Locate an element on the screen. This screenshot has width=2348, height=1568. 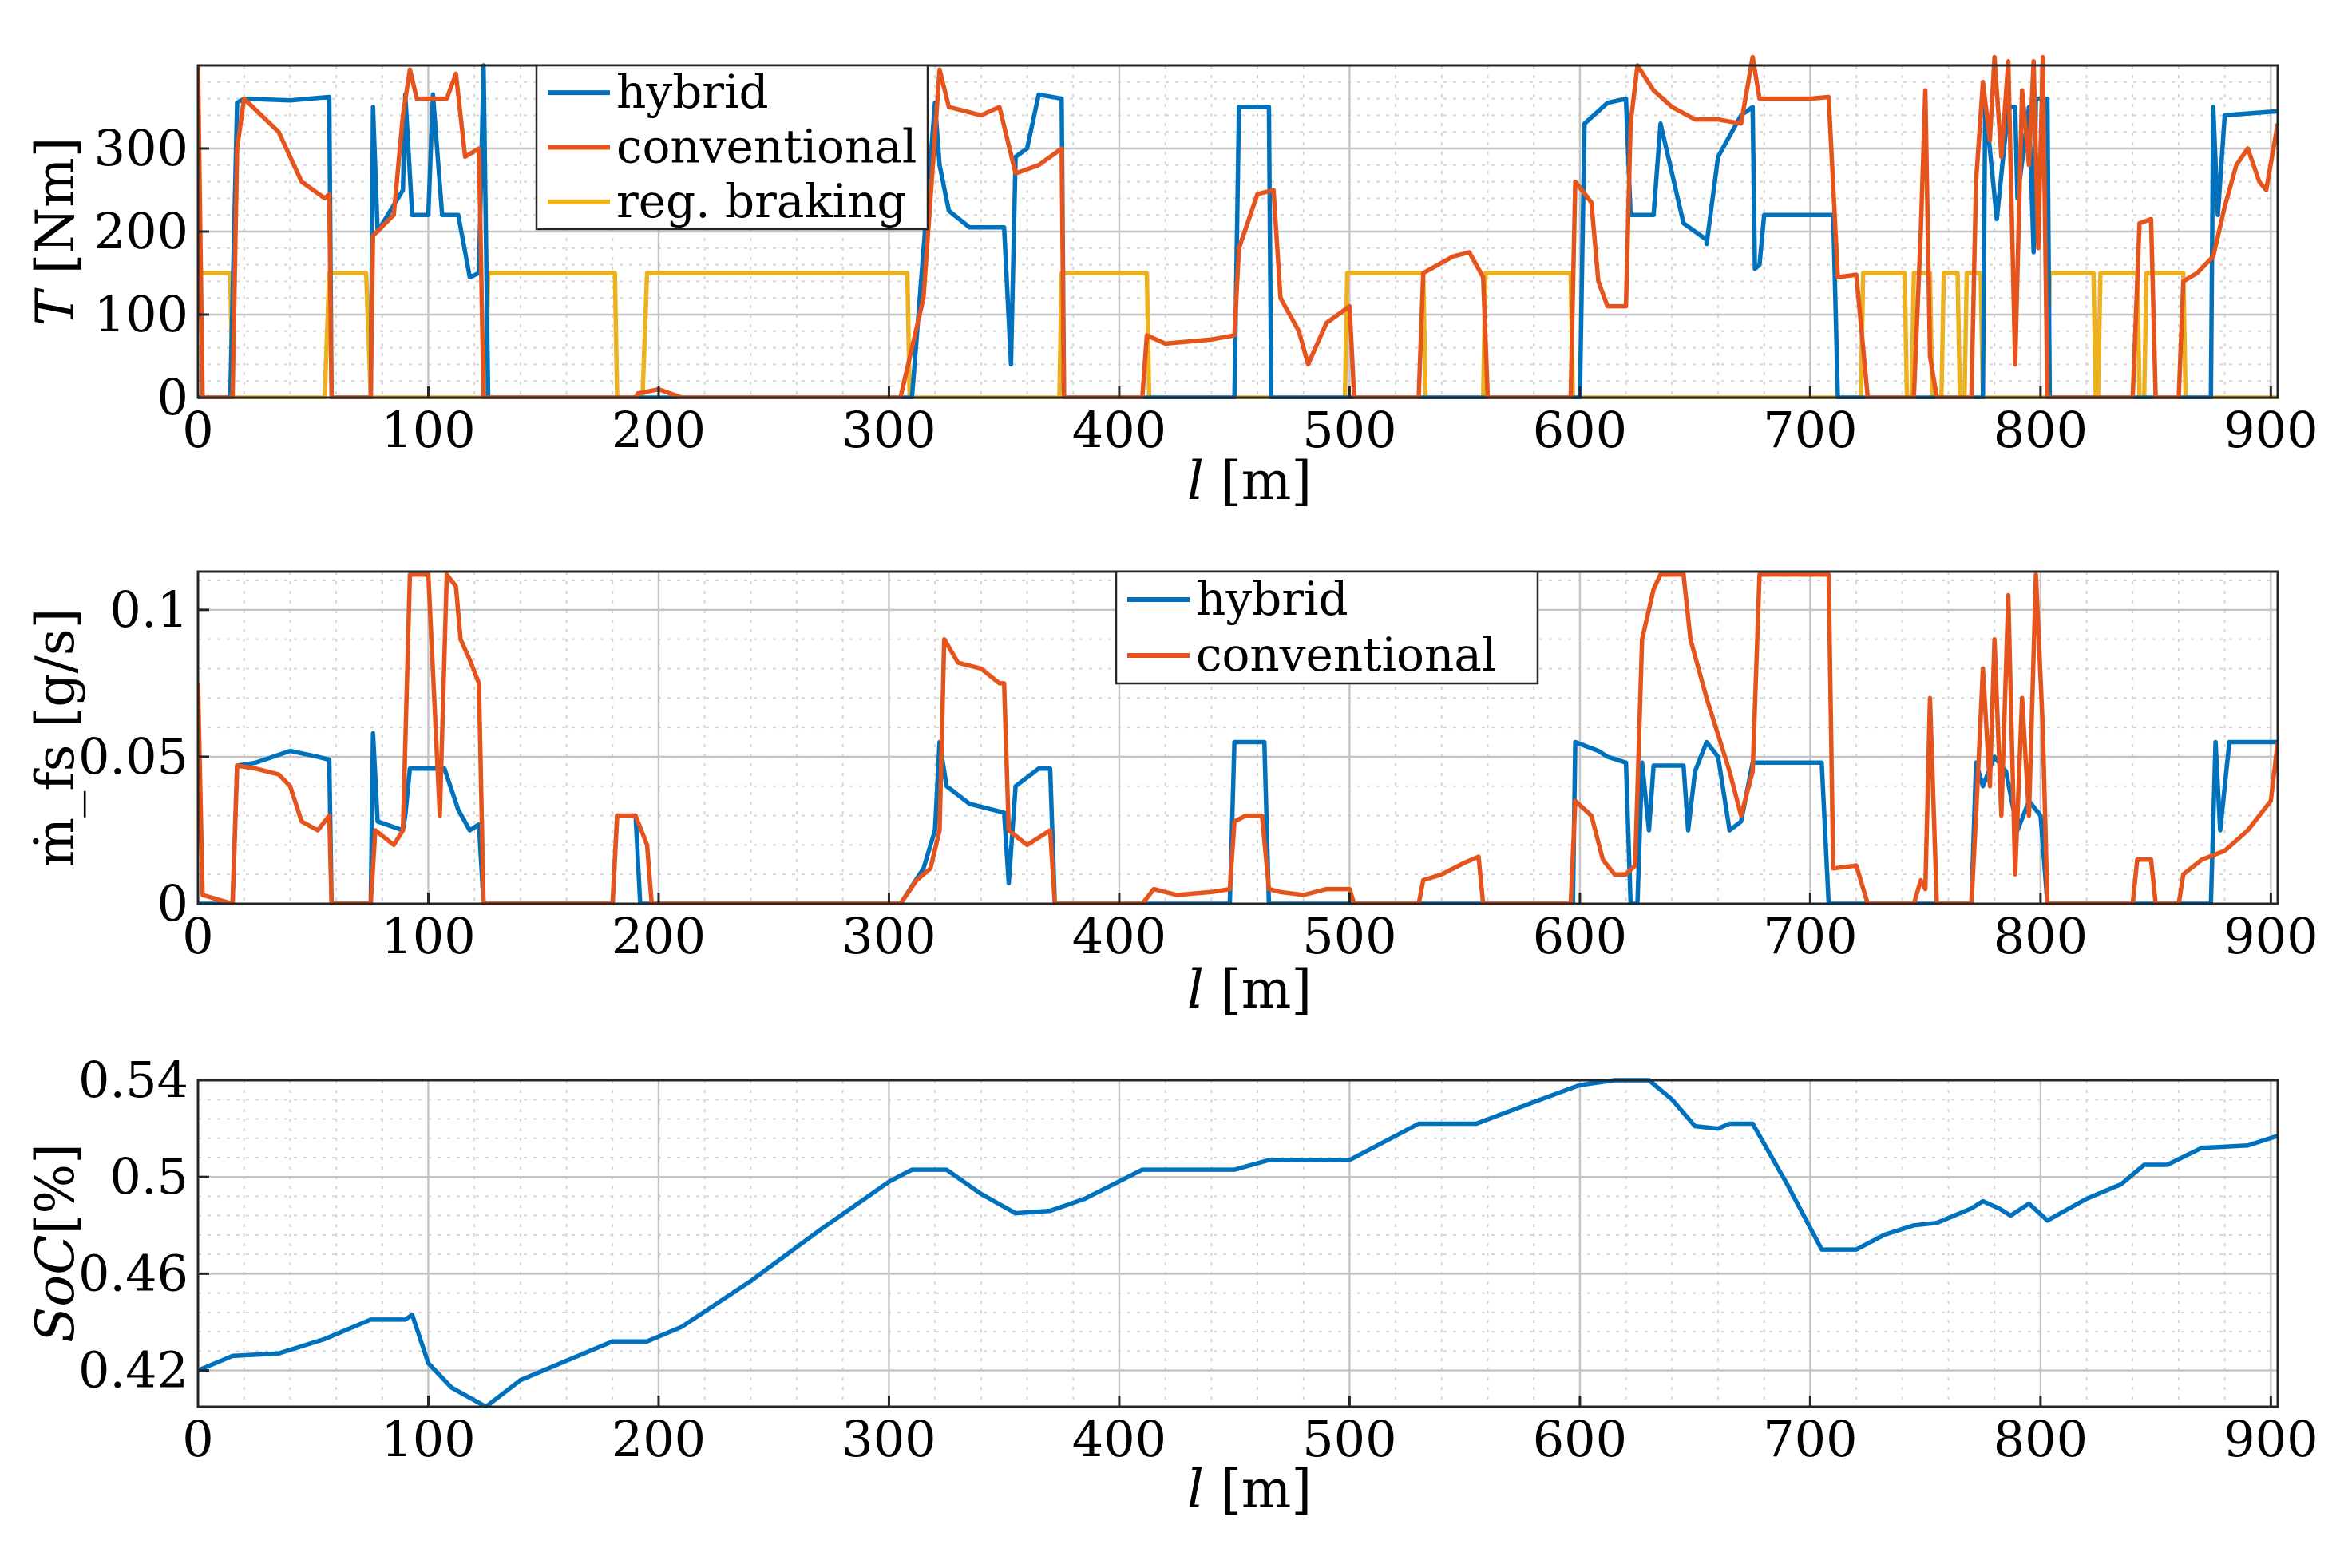
y-axis-label: T [Nm] is located at coordinates (55, 232).